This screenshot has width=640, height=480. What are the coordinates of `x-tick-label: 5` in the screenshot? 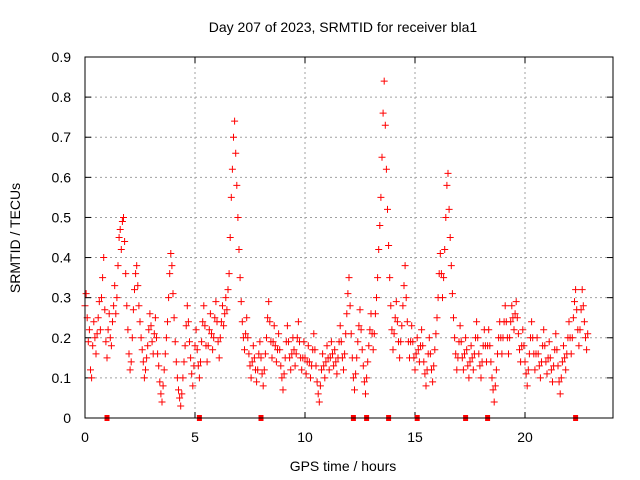 It's located at (195, 437).